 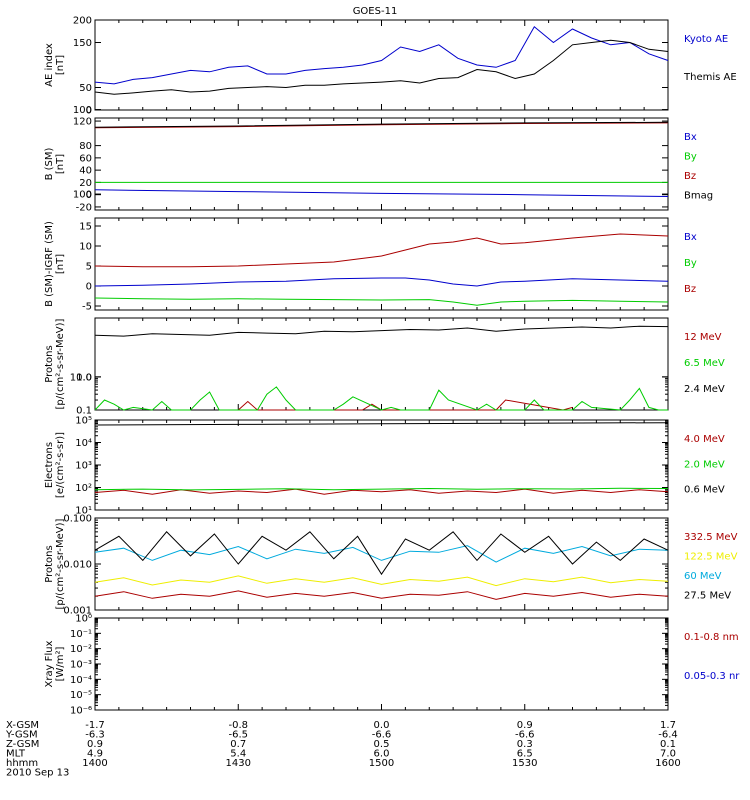 I want to click on y-tick-label: 80, so click(x=85, y=146).